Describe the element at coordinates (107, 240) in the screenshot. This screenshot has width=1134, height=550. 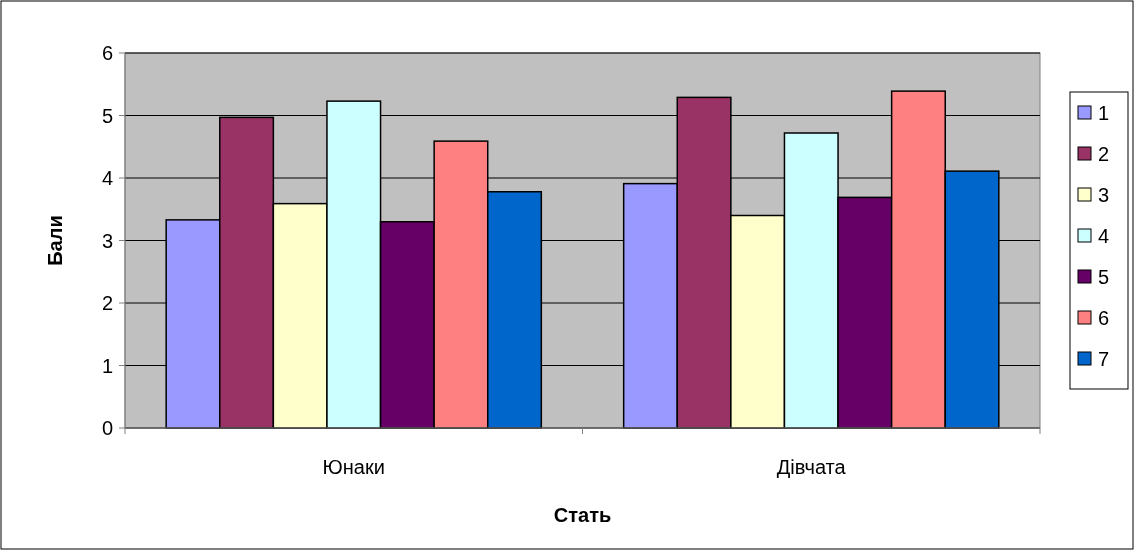
I see `y-tick-label: 3` at that location.